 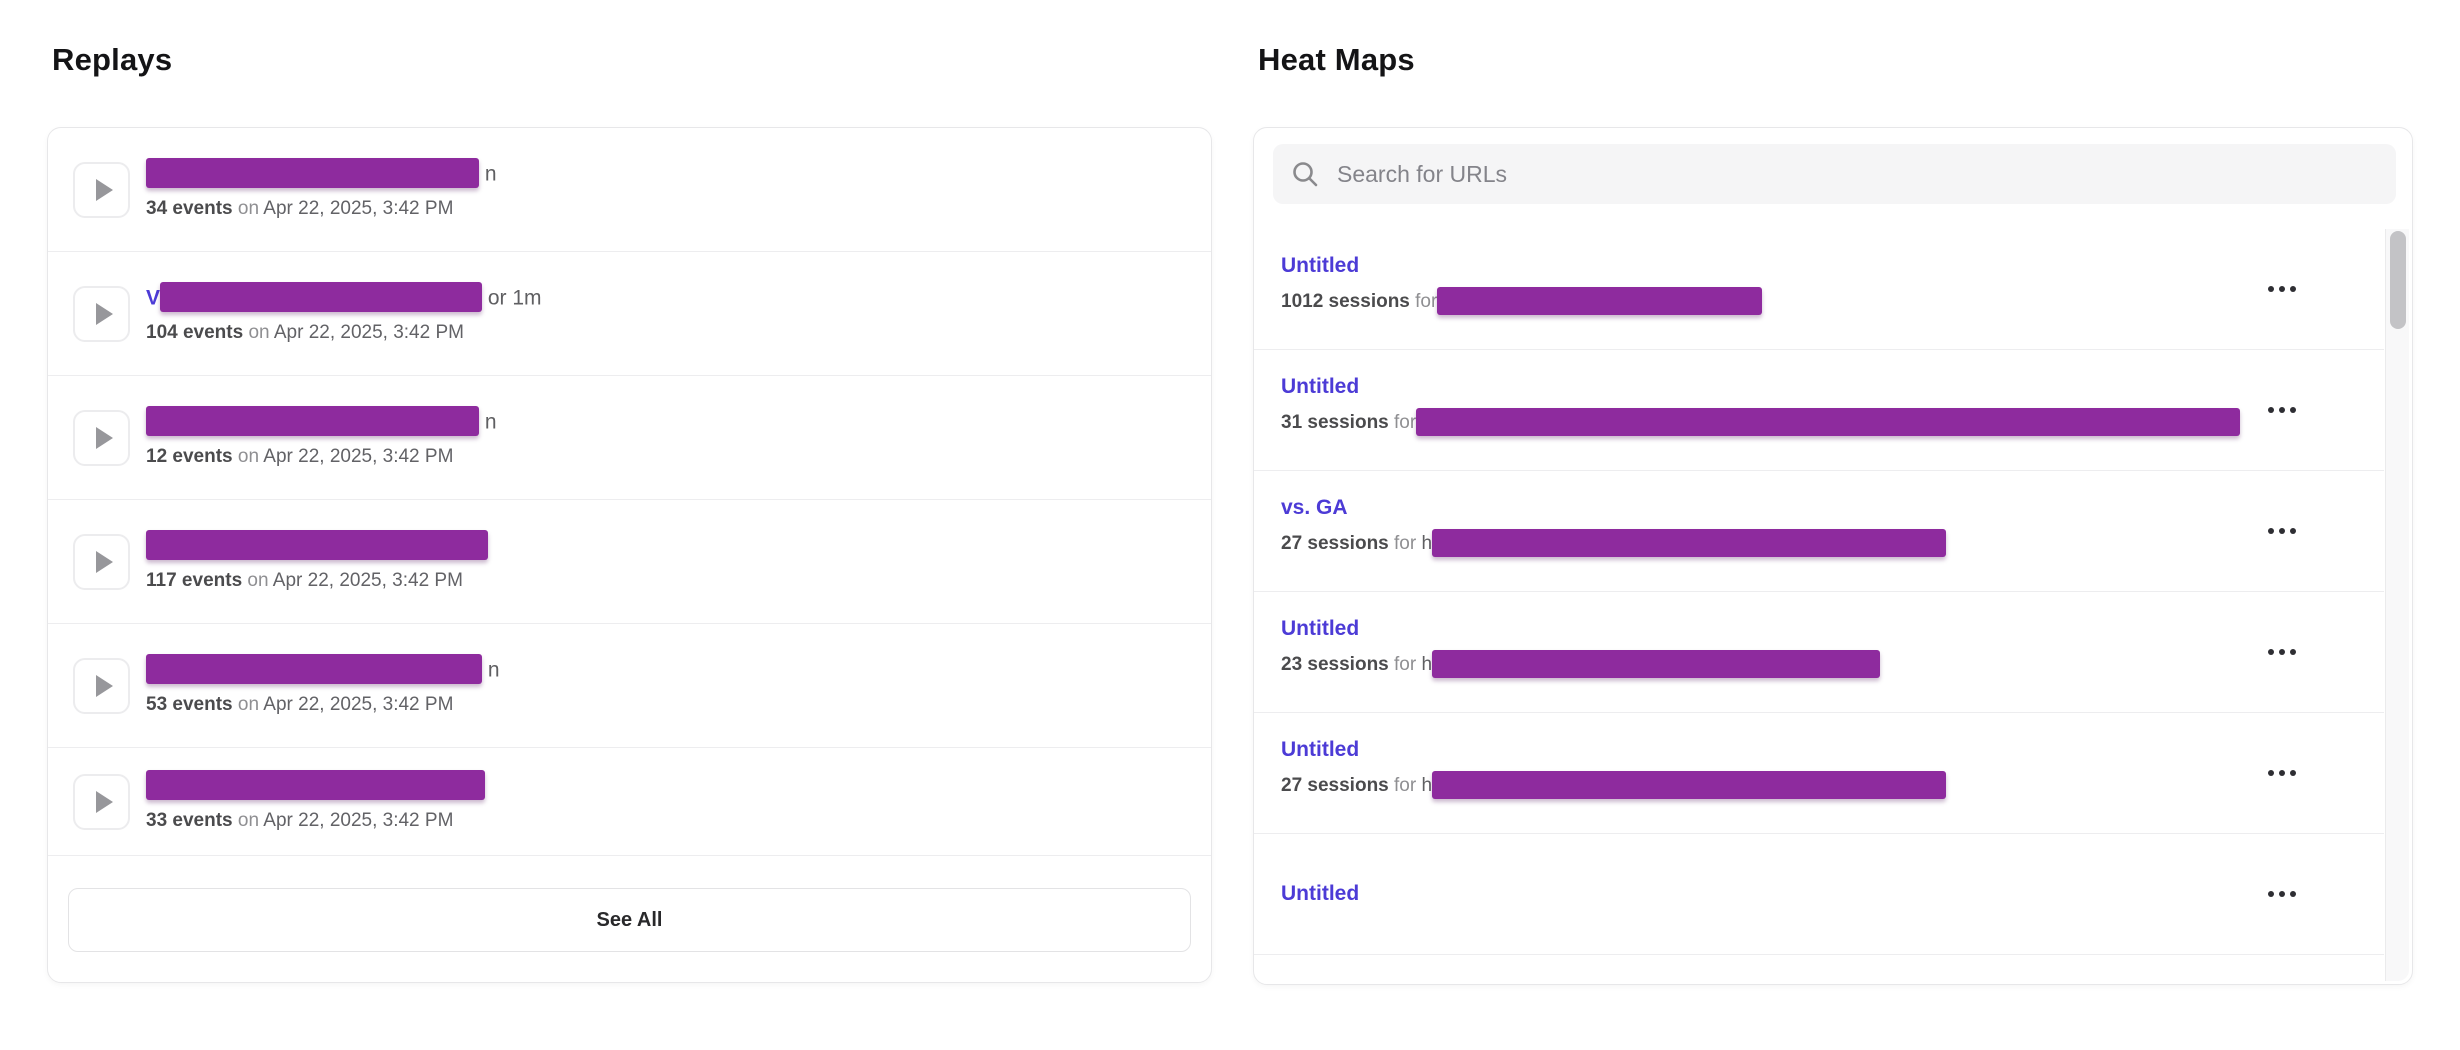 What do you see at coordinates (2397, 280) in the screenshot?
I see `scrollbar-thumb` at bounding box center [2397, 280].